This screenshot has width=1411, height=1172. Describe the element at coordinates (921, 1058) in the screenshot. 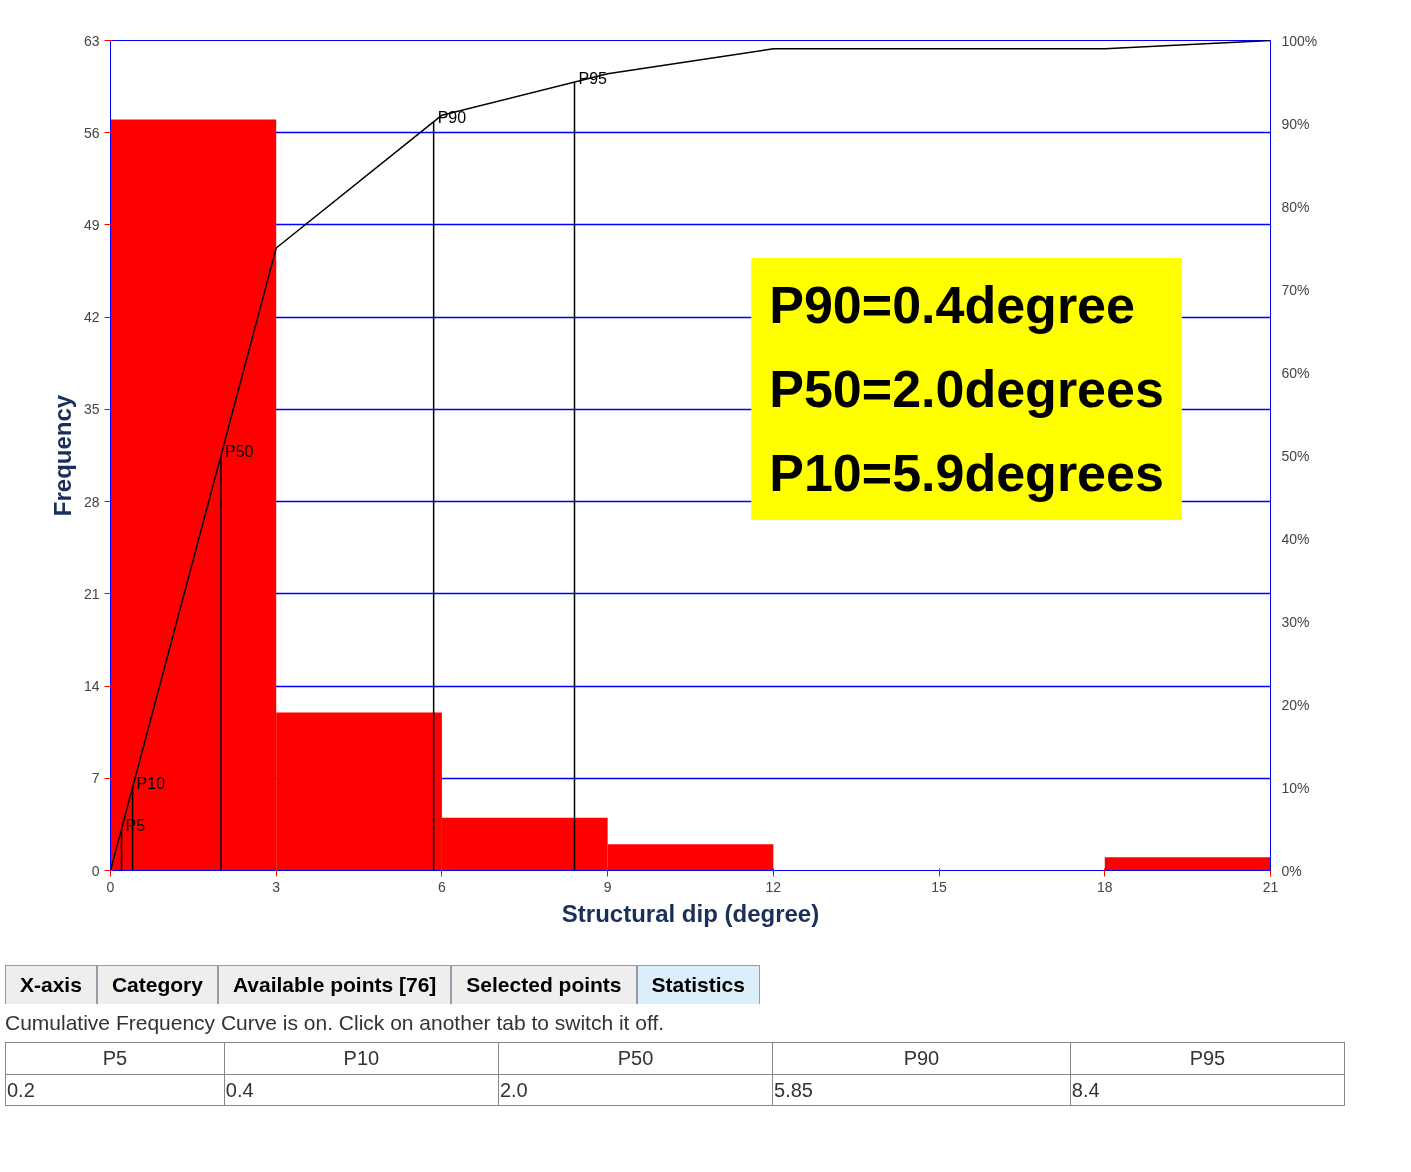

I see `text: P90` at that location.